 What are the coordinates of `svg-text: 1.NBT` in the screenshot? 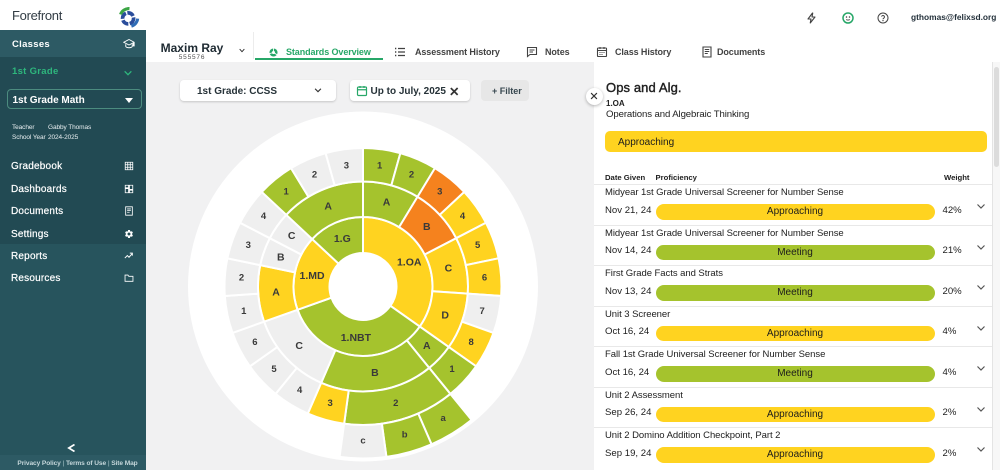 It's located at (356, 338).